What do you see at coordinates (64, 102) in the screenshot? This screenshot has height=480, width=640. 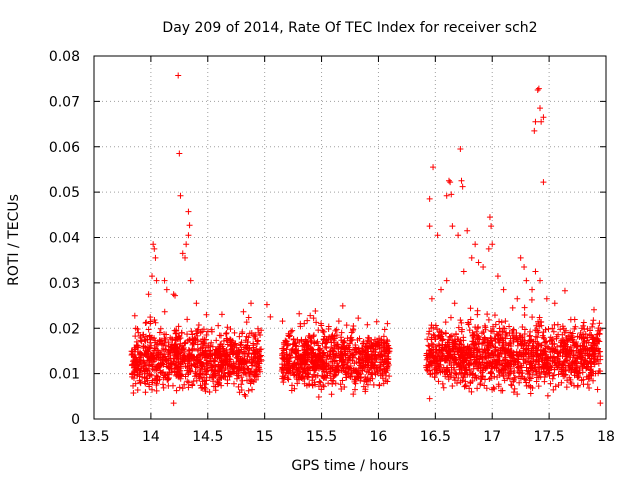 I see `y-tick-label: 0.07` at bounding box center [64, 102].